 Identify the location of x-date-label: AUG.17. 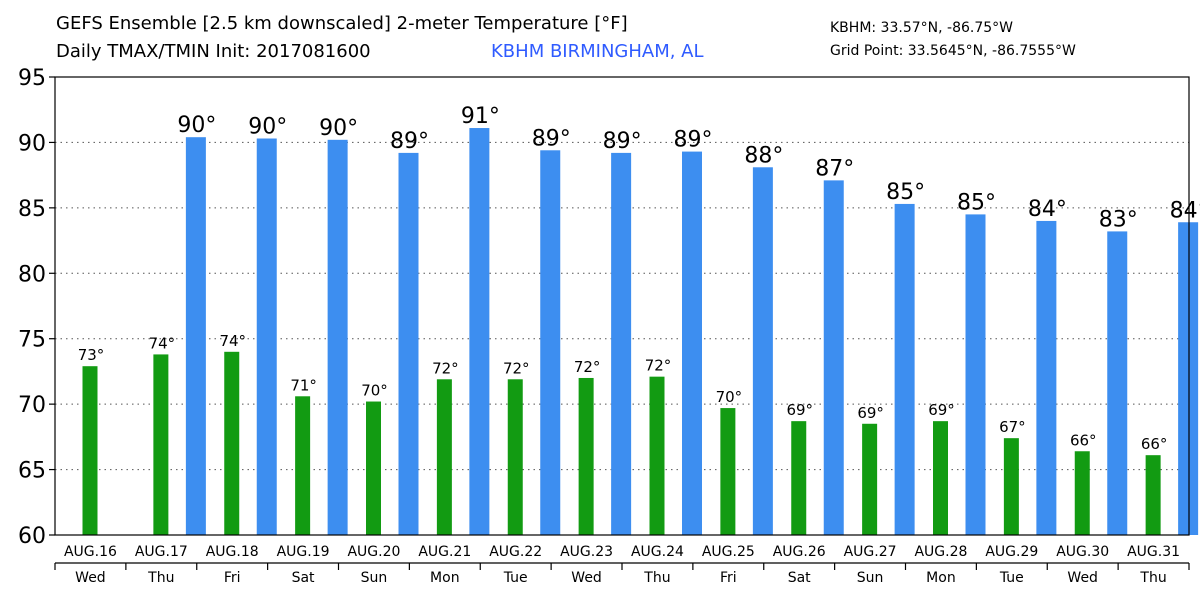
(161, 552).